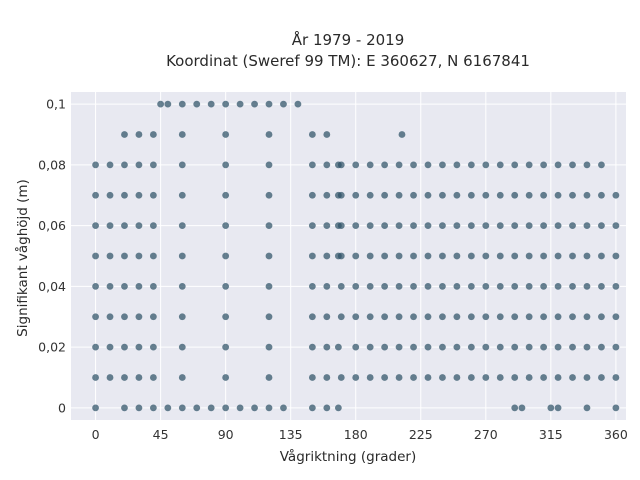 Image resolution: width=640 pixels, height=480 pixels. Describe the element at coordinates (348, 39) in the screenshot. I see `chart-title: År 1979 - 2019` at that location.